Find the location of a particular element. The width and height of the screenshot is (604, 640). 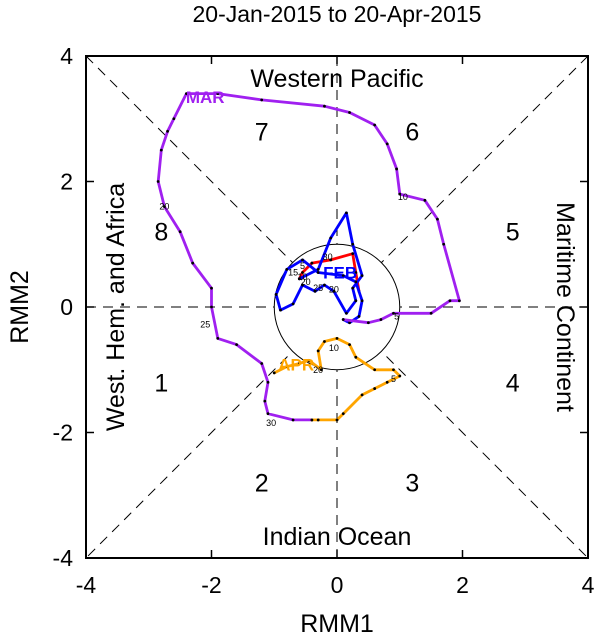

month-label-feb: FEB is located at coordinates (340, 272).